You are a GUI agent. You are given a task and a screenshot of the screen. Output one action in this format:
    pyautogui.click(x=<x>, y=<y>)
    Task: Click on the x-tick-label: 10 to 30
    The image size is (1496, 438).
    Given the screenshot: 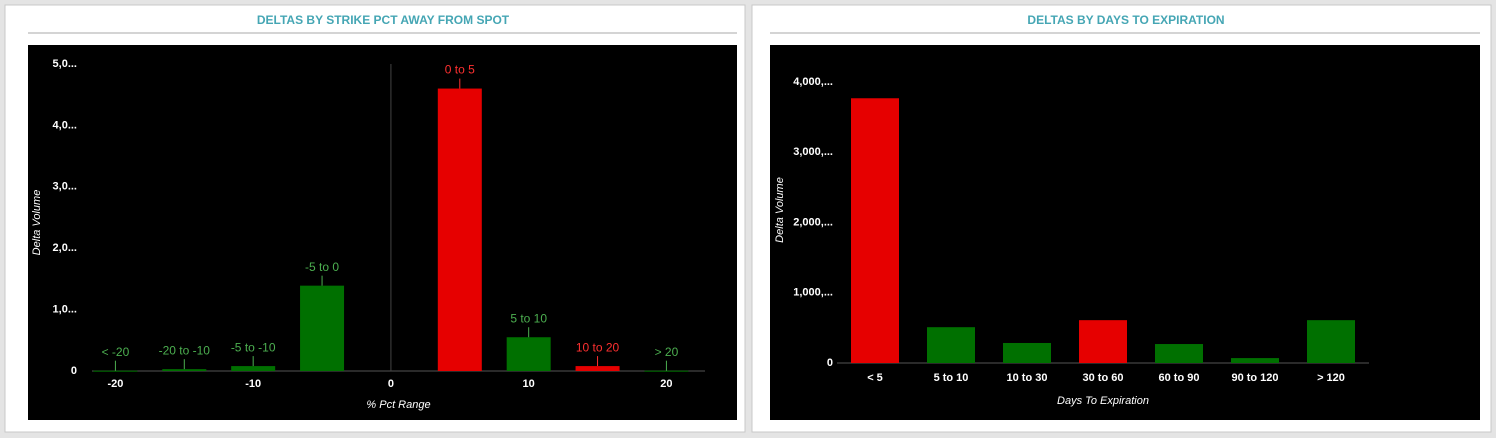 What is the action you would take?
    pyautogui.click(x=1027, y=378)
    